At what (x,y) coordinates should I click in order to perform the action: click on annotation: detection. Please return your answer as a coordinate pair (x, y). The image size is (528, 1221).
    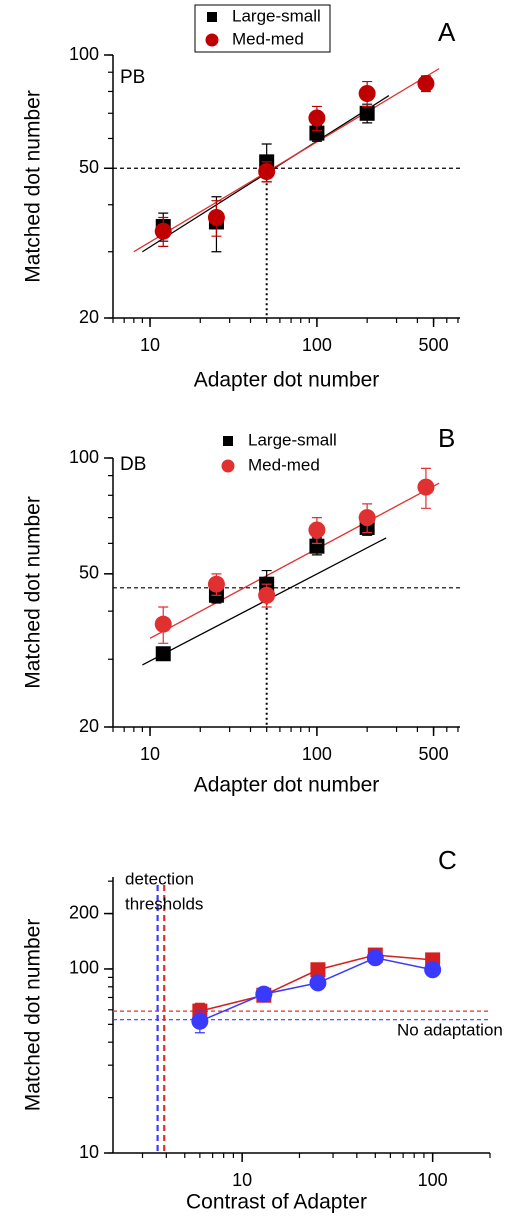
    Looking at the image, I should click on (159, 878).